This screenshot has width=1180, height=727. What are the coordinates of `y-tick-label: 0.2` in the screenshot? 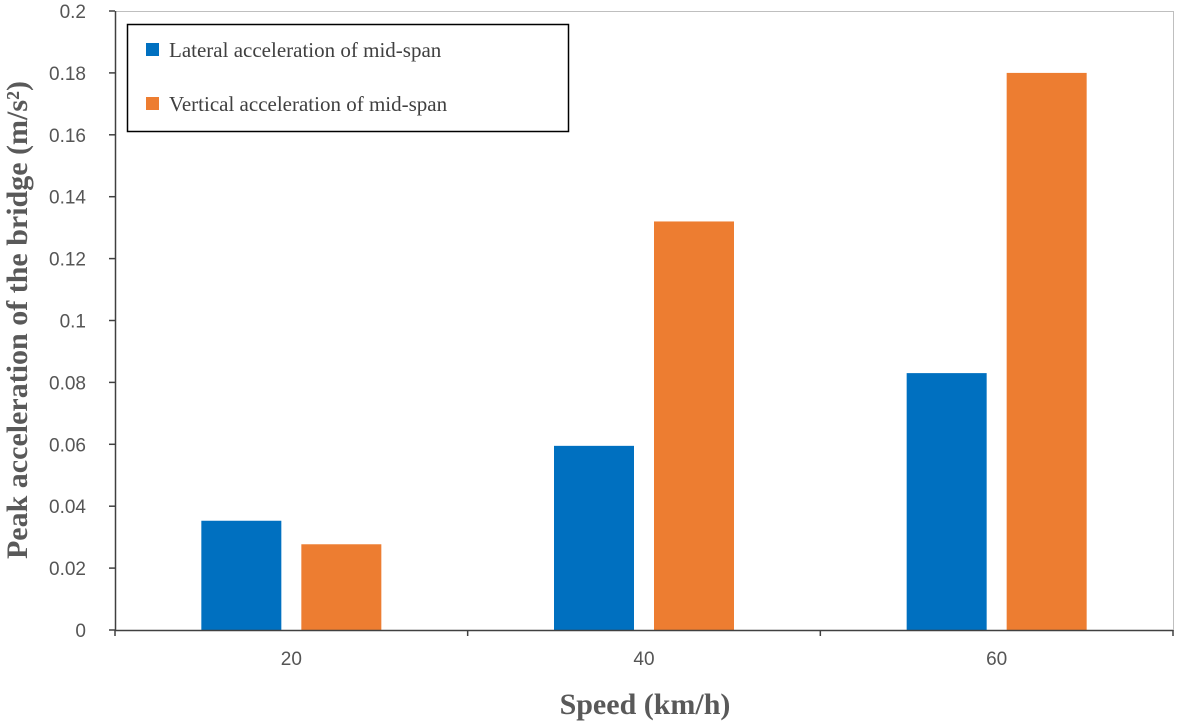 It's located at (73, 12).